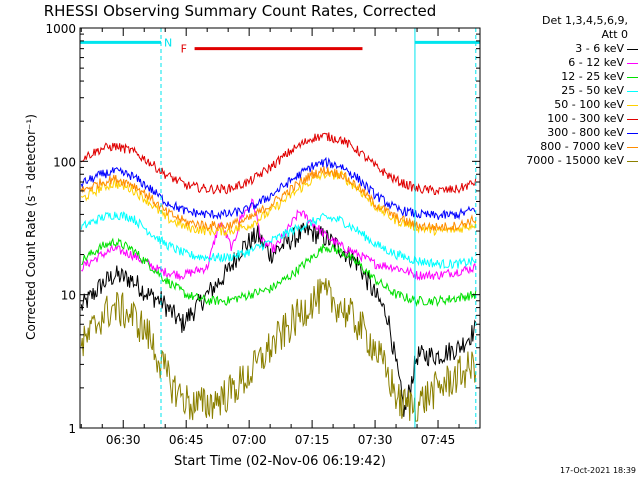 The image size is (640, 480). I want to click on legend-entry: 7000 - 15000 keV, so click(562, 161).